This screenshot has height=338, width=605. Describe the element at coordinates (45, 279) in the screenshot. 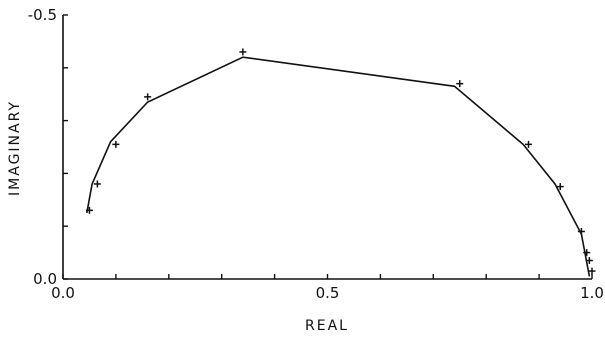

I see `y-tick-label-0: 0.0` at that location.